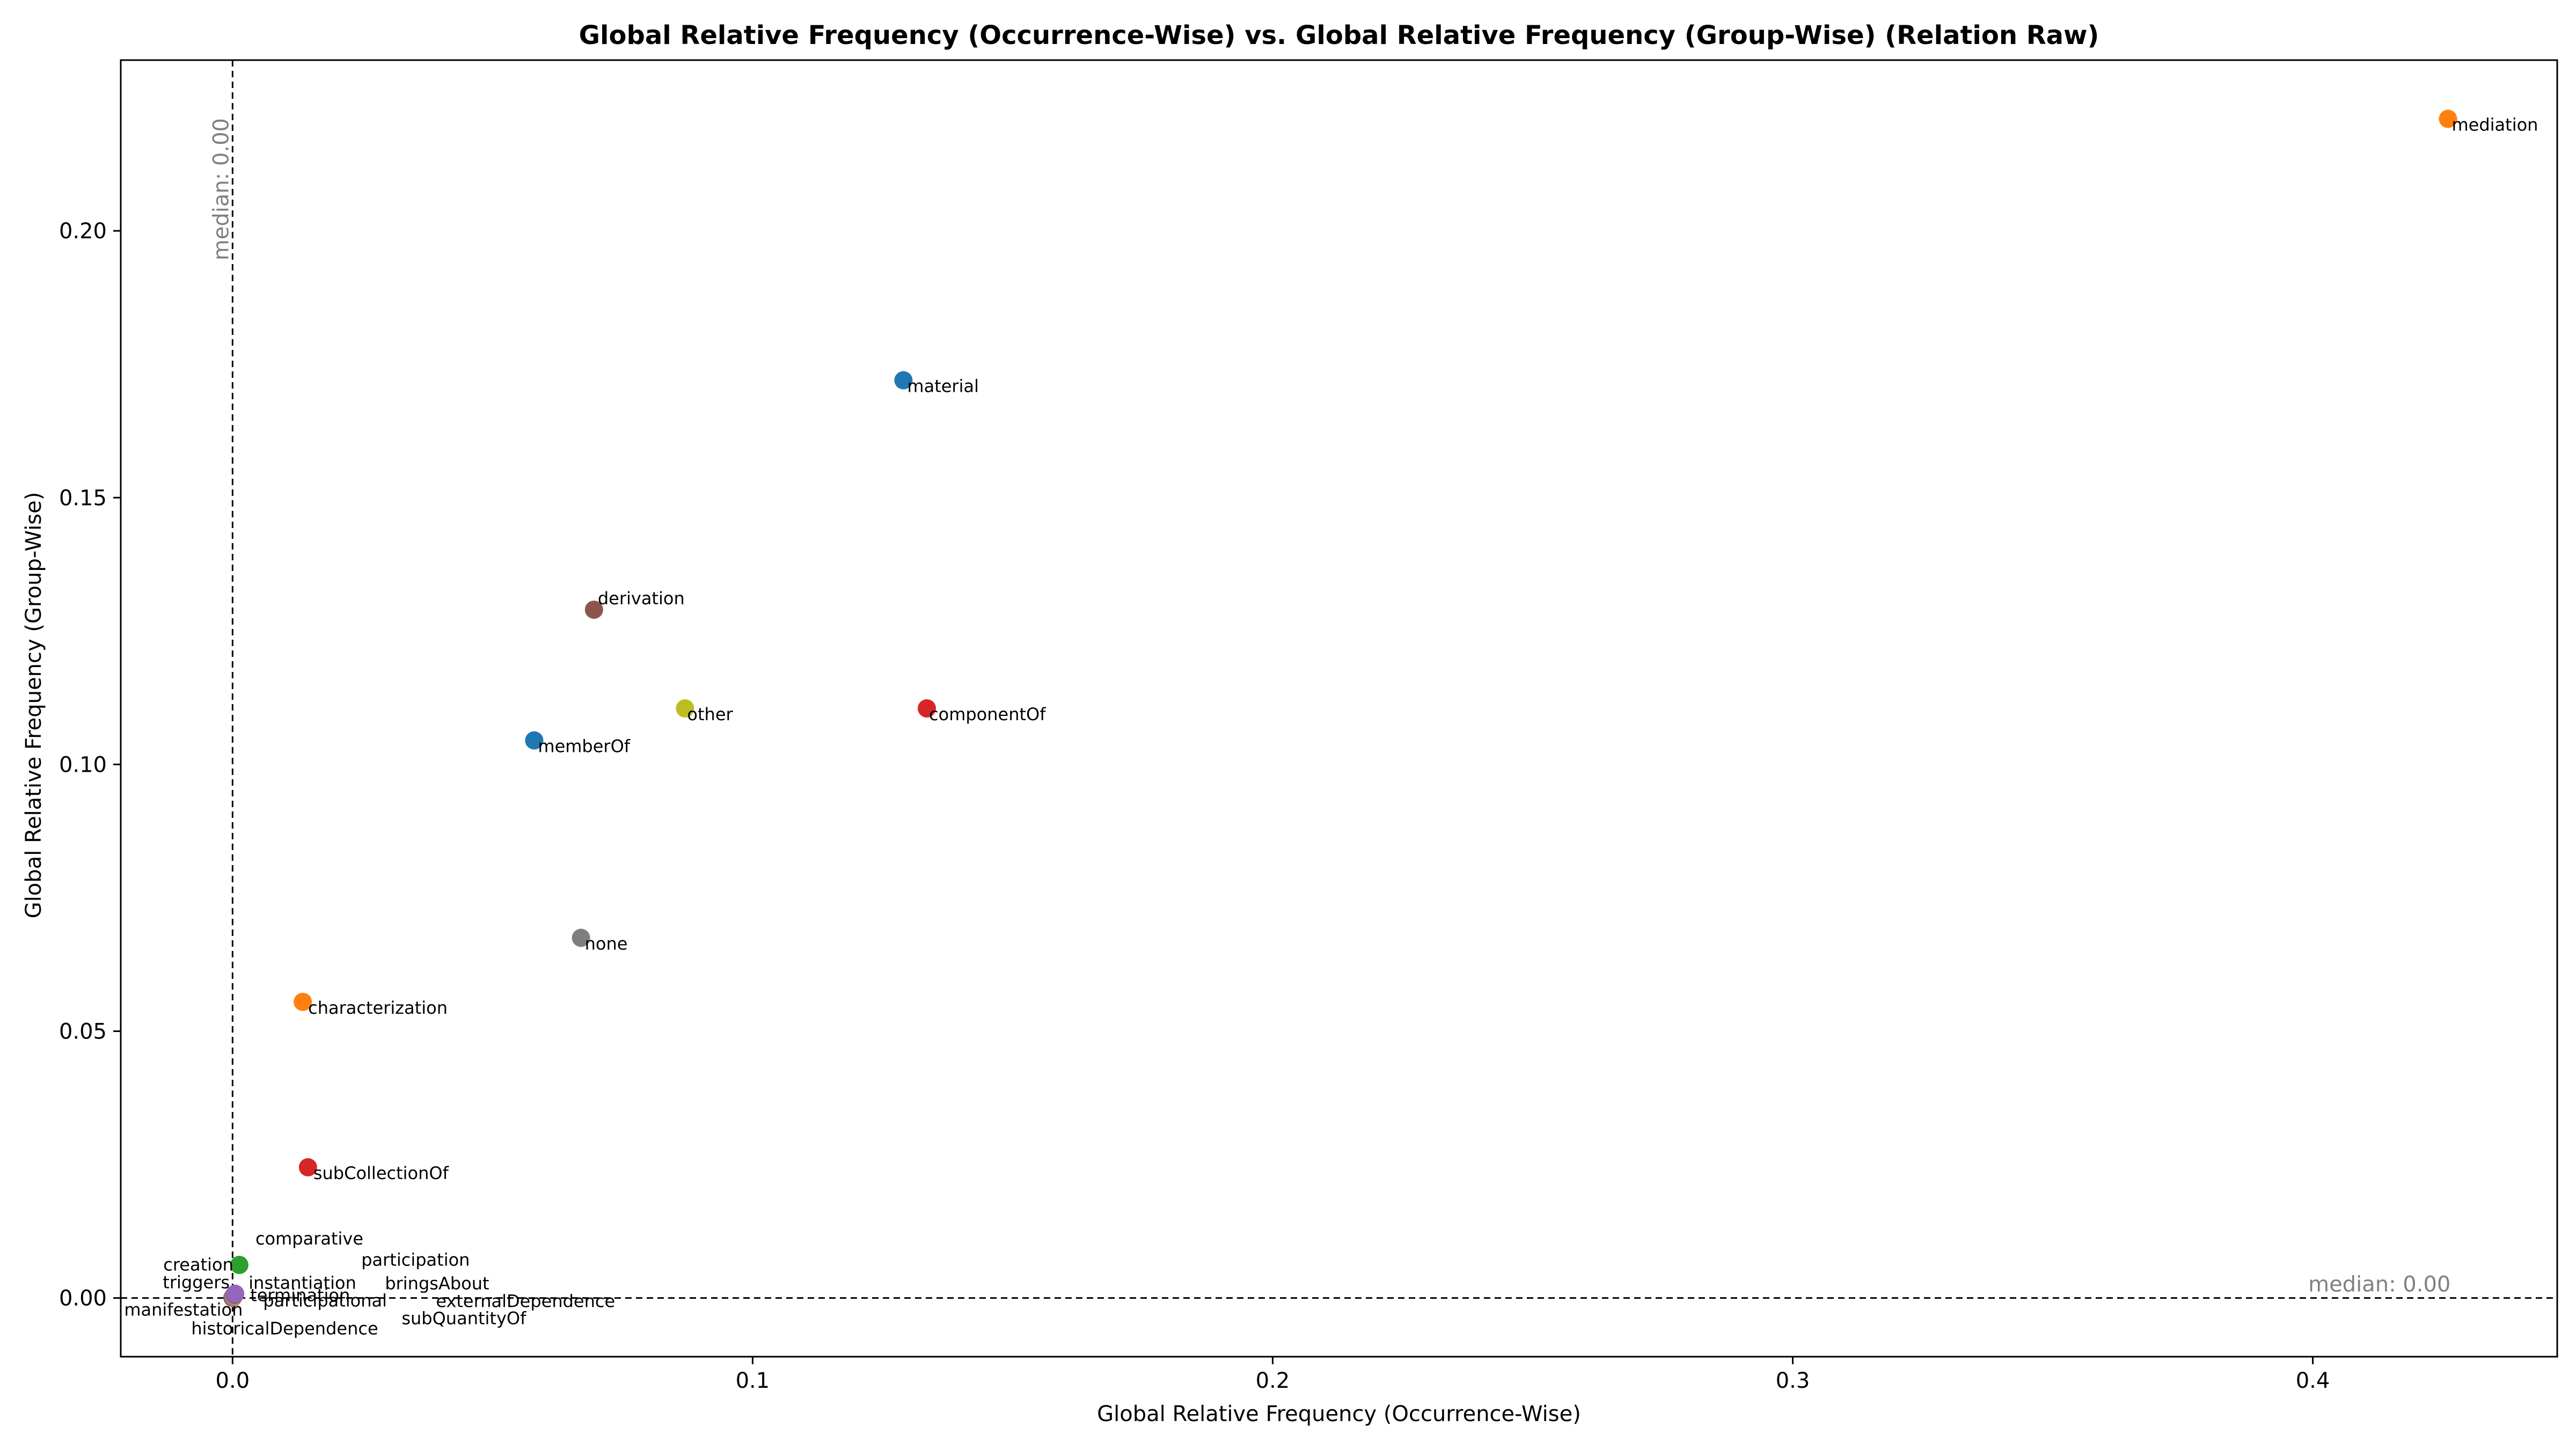 This screenshot has width=2576, height=1449. Describe the element at coordinates (233, 1380) in the screenshot. I see `x-tick-label: 0.0` at that location.